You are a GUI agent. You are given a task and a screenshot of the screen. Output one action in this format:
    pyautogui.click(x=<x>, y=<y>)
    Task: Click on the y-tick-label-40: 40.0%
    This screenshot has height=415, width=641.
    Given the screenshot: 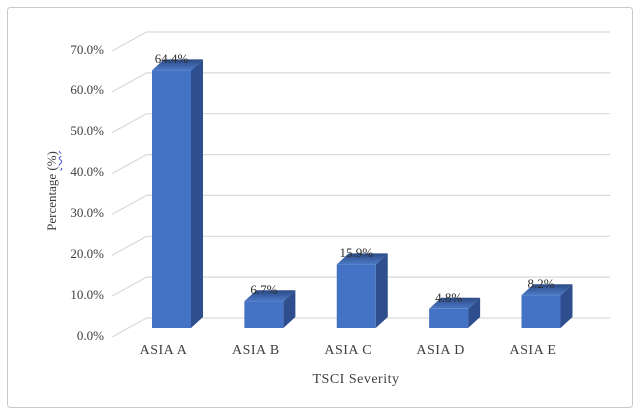 What is the action you would take?
    pyautogui.click(x=87, y=172)
    